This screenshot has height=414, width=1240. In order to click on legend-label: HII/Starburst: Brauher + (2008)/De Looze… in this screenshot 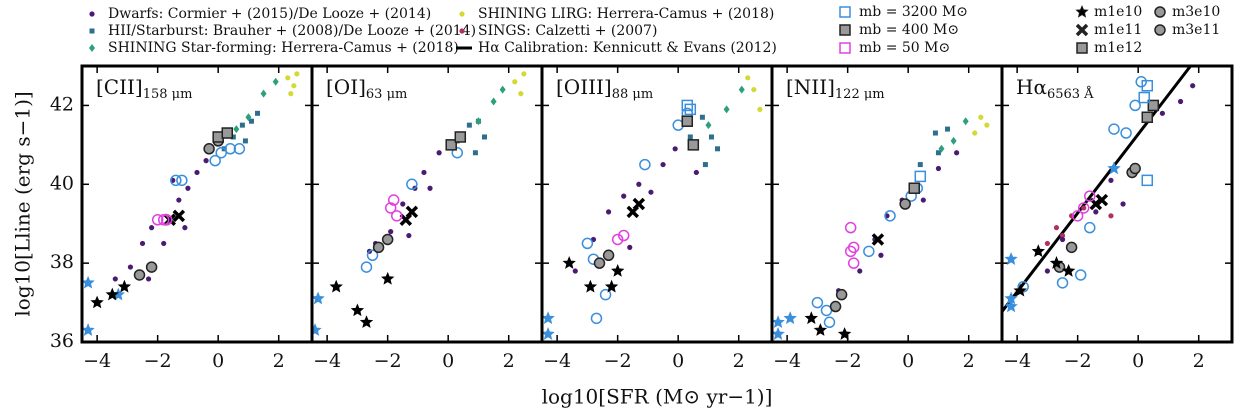, I will do `click(292, 31)`.